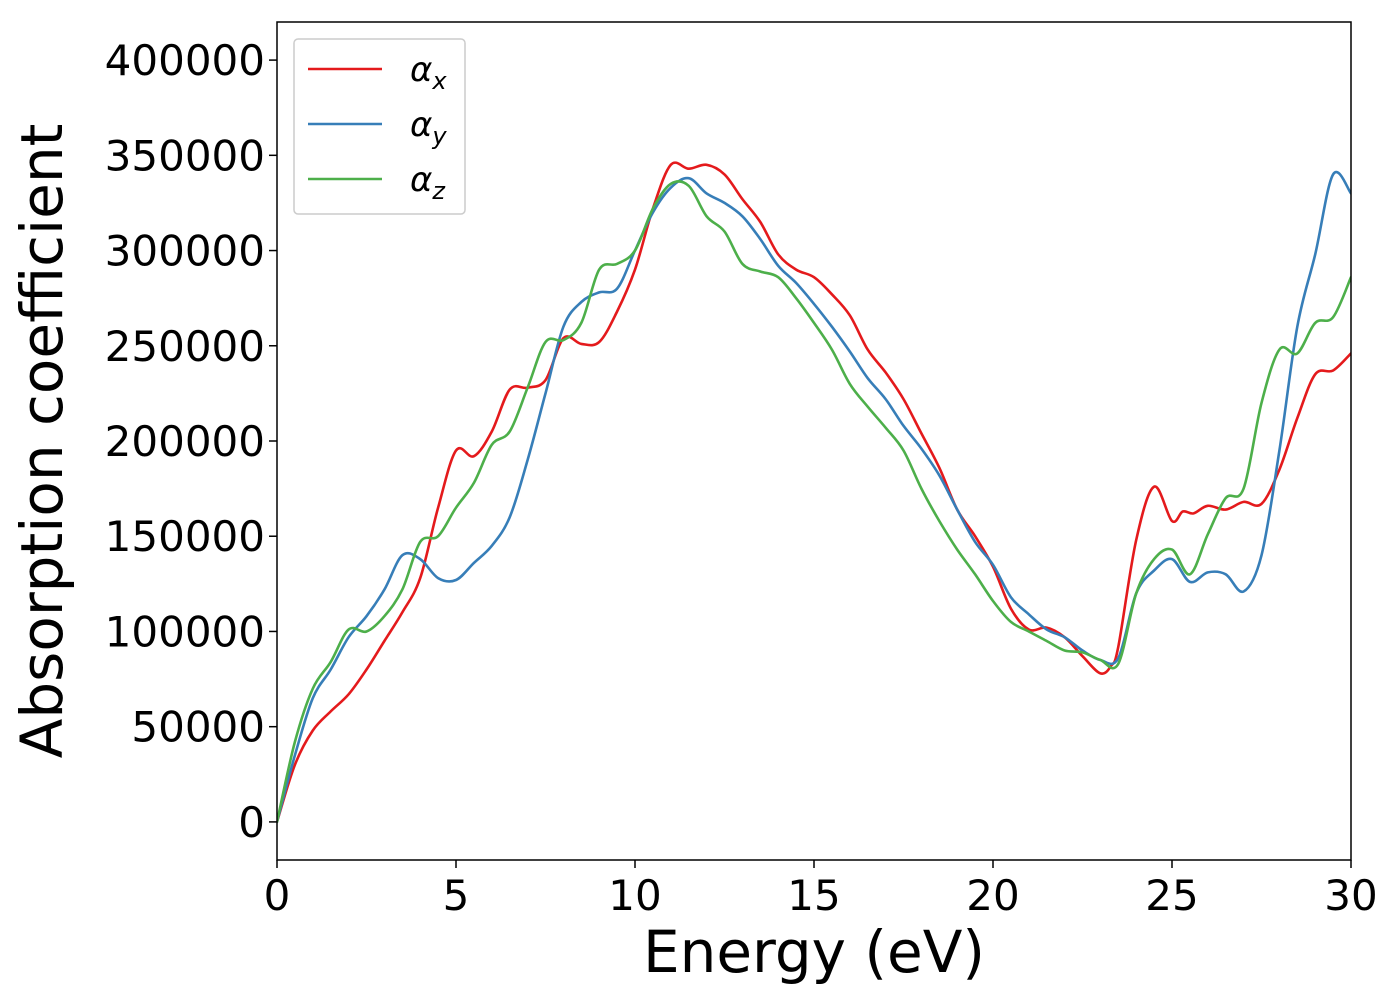 This screenshot has height=1000, width=1400. I want to click on y-tick-label: 400000, so click(185, 60).